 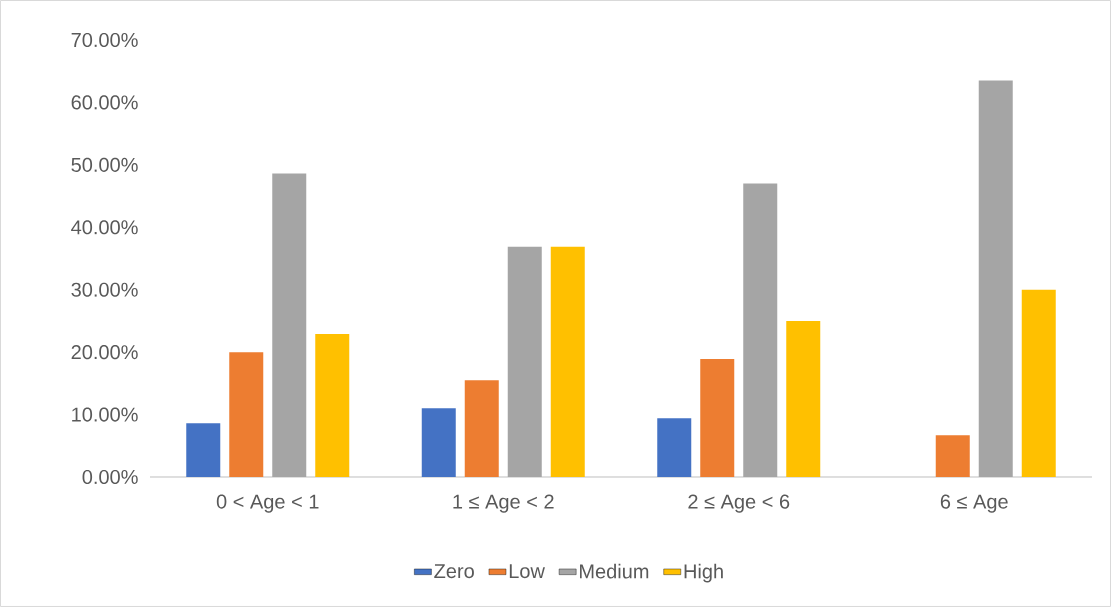 I want to click on x-tick-label: 2 ≤ Age < 6, so click(x=739, y=503).